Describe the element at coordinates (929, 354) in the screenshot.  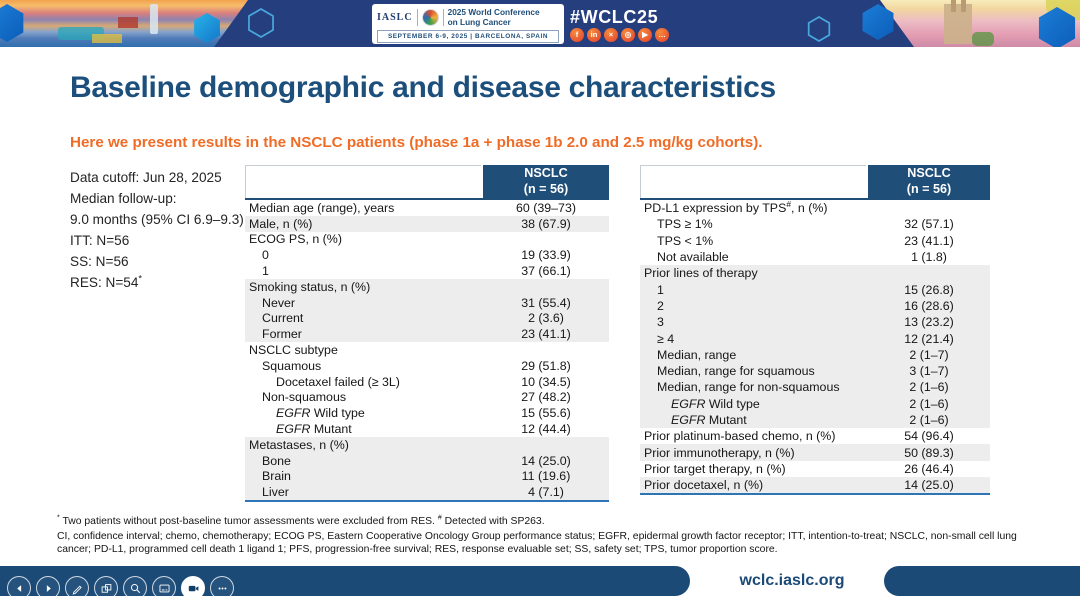
I see `row-value: 2 (1–7)` at that location.